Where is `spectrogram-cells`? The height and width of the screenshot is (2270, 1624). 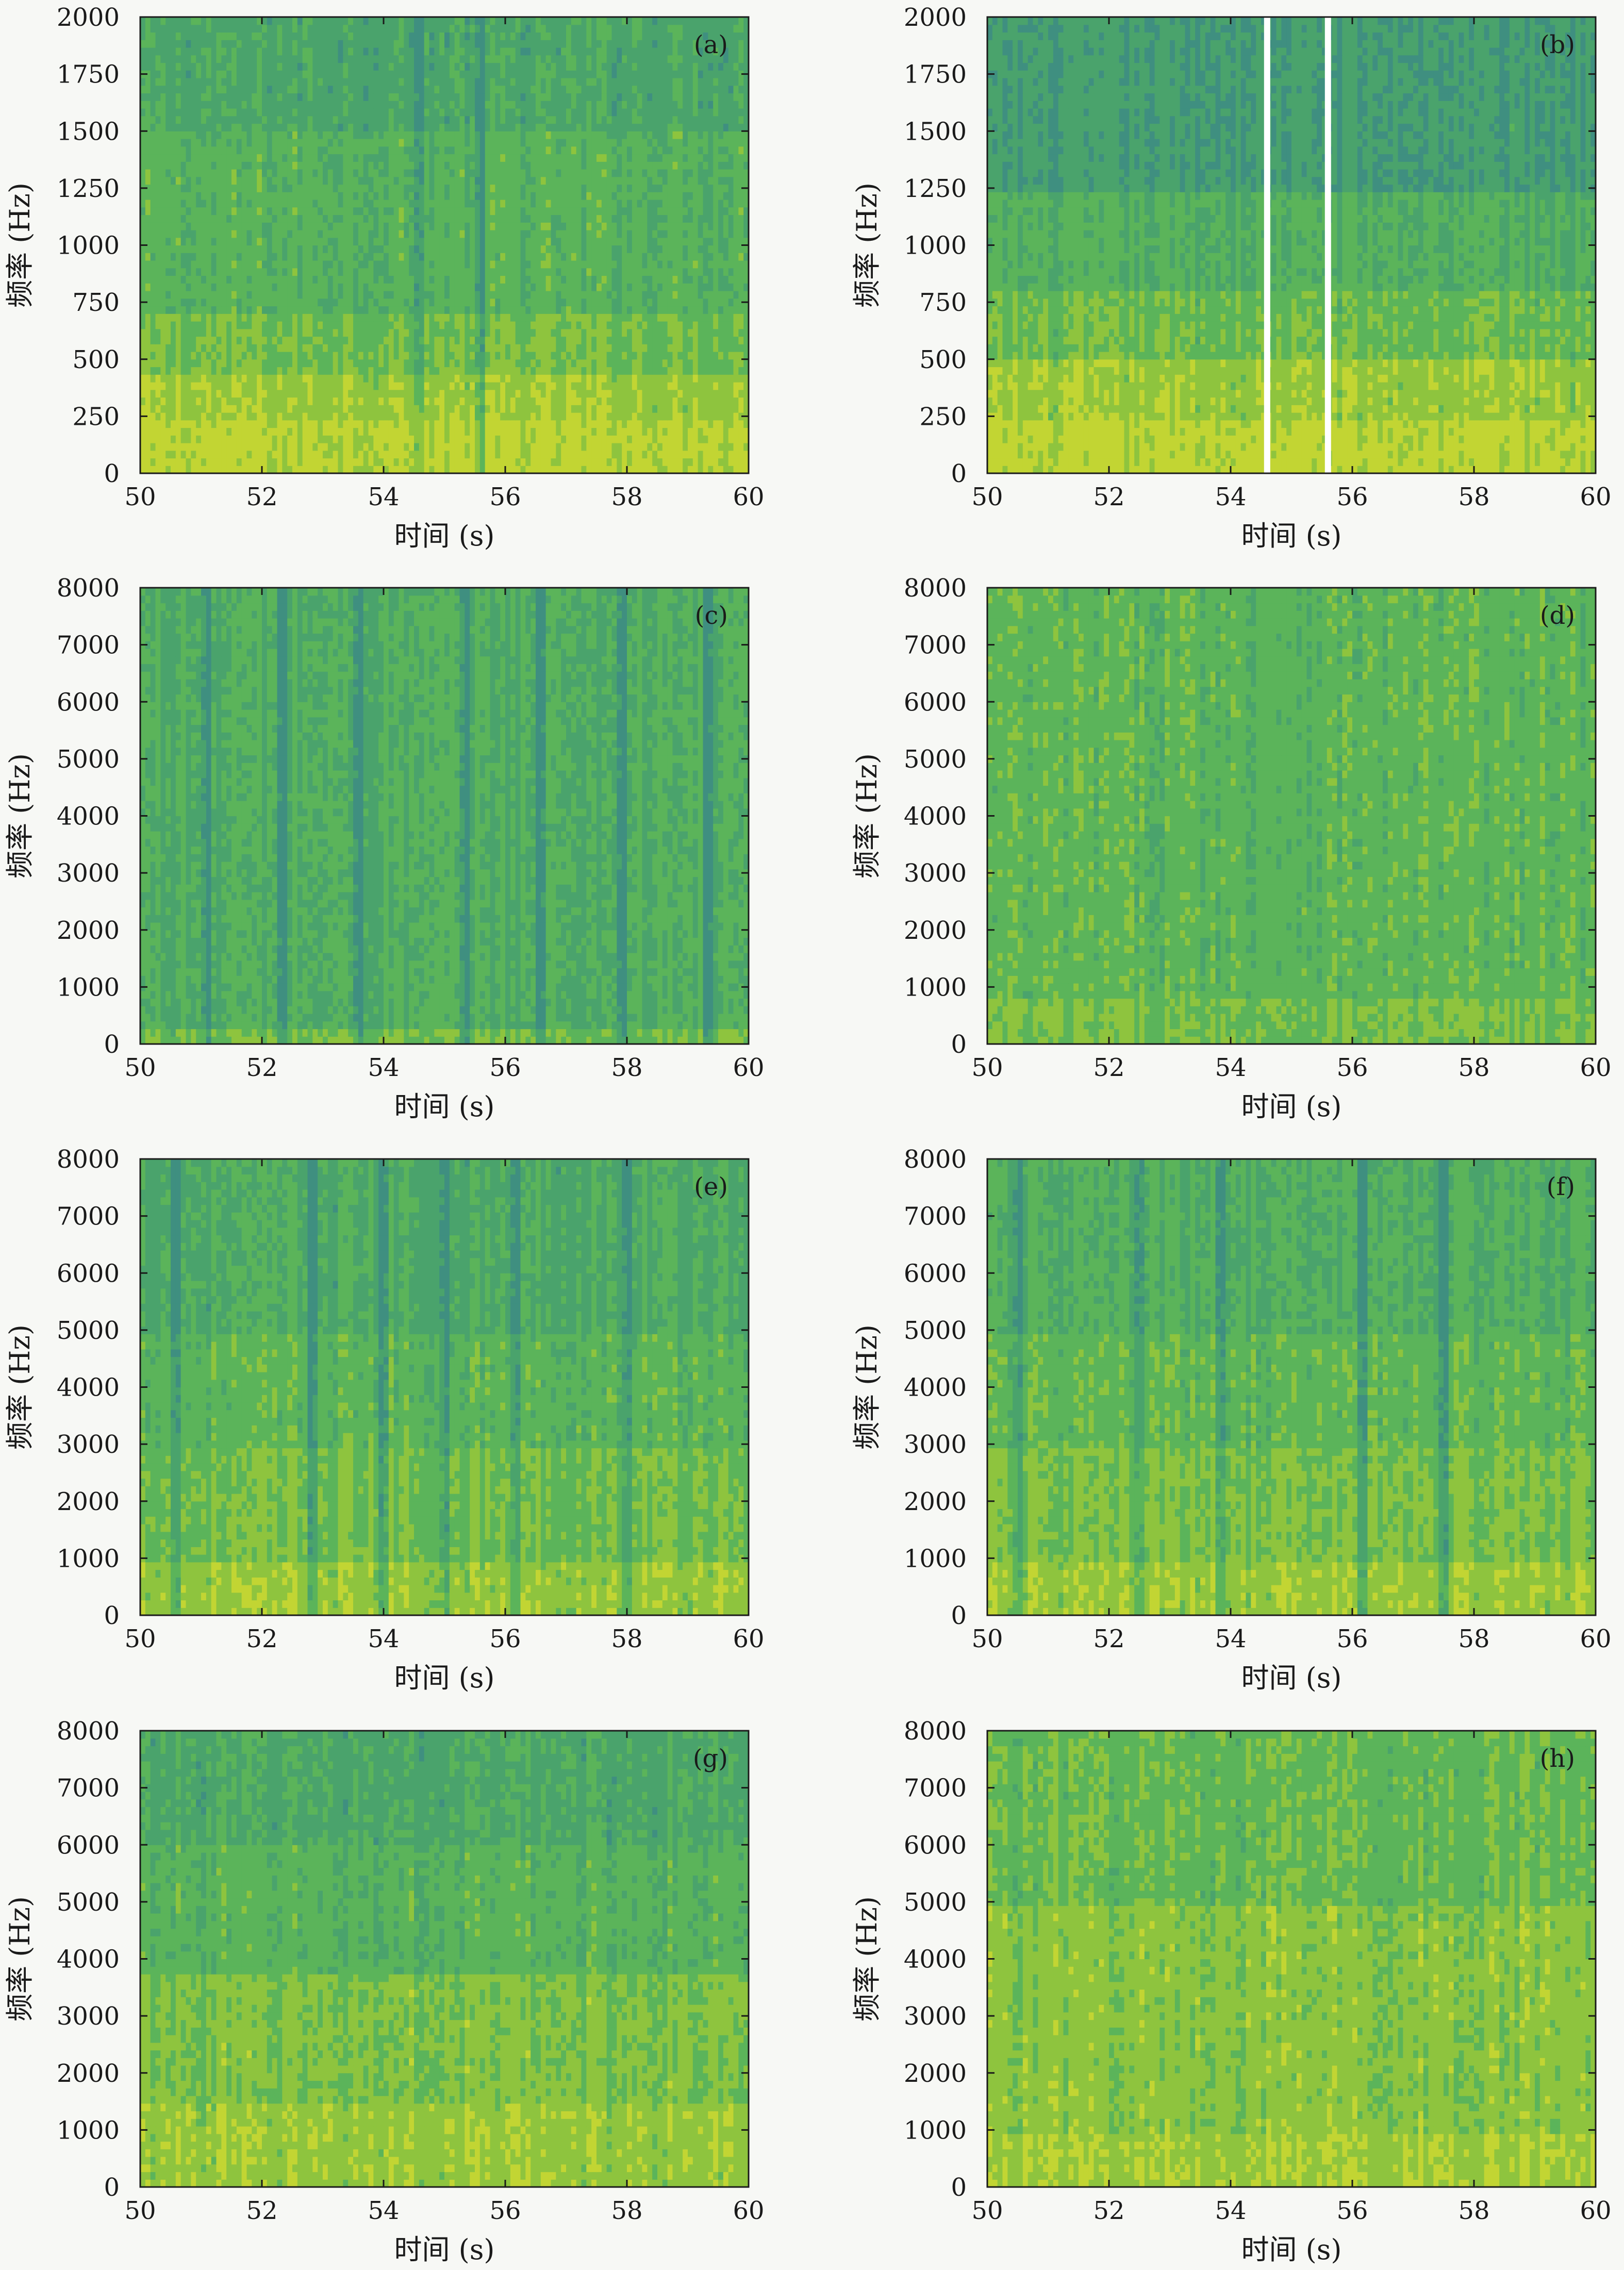
spectrogram-cells is located at coordinates (444, 246).